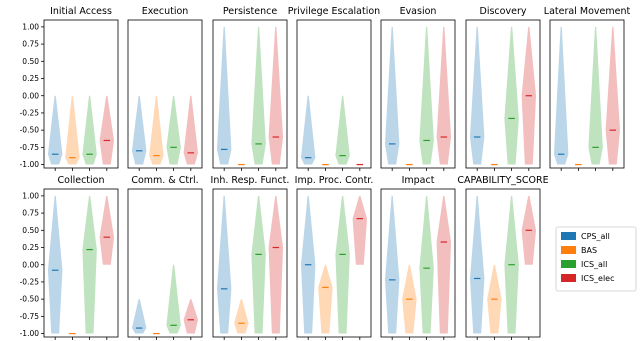 The width and height of the screenshot is (642, 341). What do you see at coordinates (587, 11) in the screenshot?
I see `panel-title: Lateral Movement` at bounding box center [587, 11].